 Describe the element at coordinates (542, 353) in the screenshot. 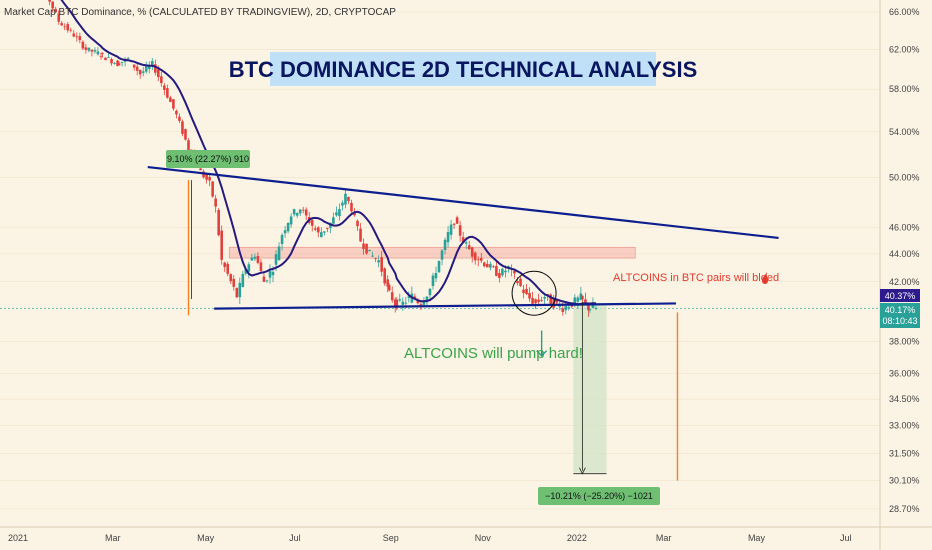

I see `teal-down-arrow-head` at that location.